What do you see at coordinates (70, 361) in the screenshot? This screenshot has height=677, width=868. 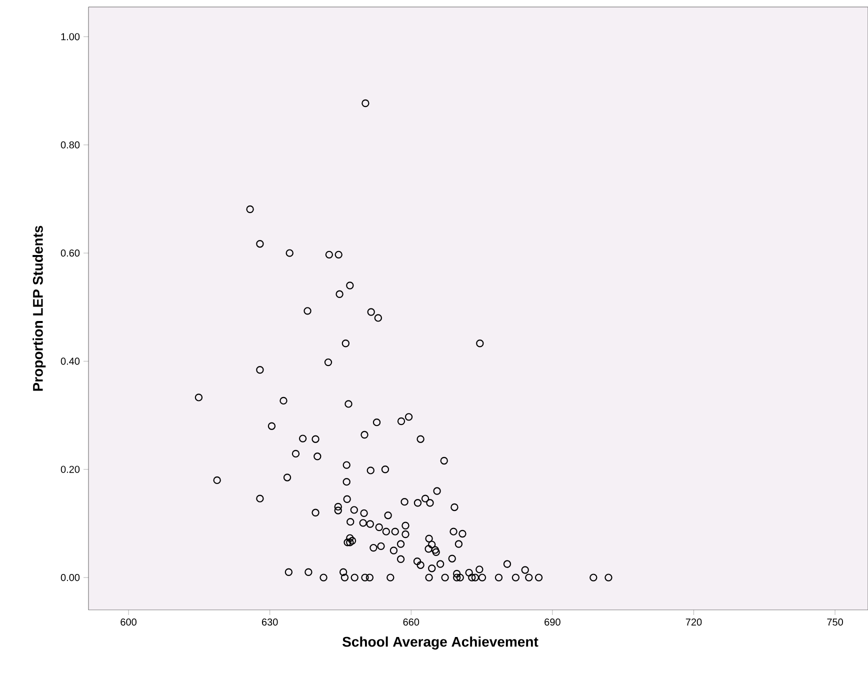 I see `y-tick-label: 0.40` at bounding box center [70, 361].